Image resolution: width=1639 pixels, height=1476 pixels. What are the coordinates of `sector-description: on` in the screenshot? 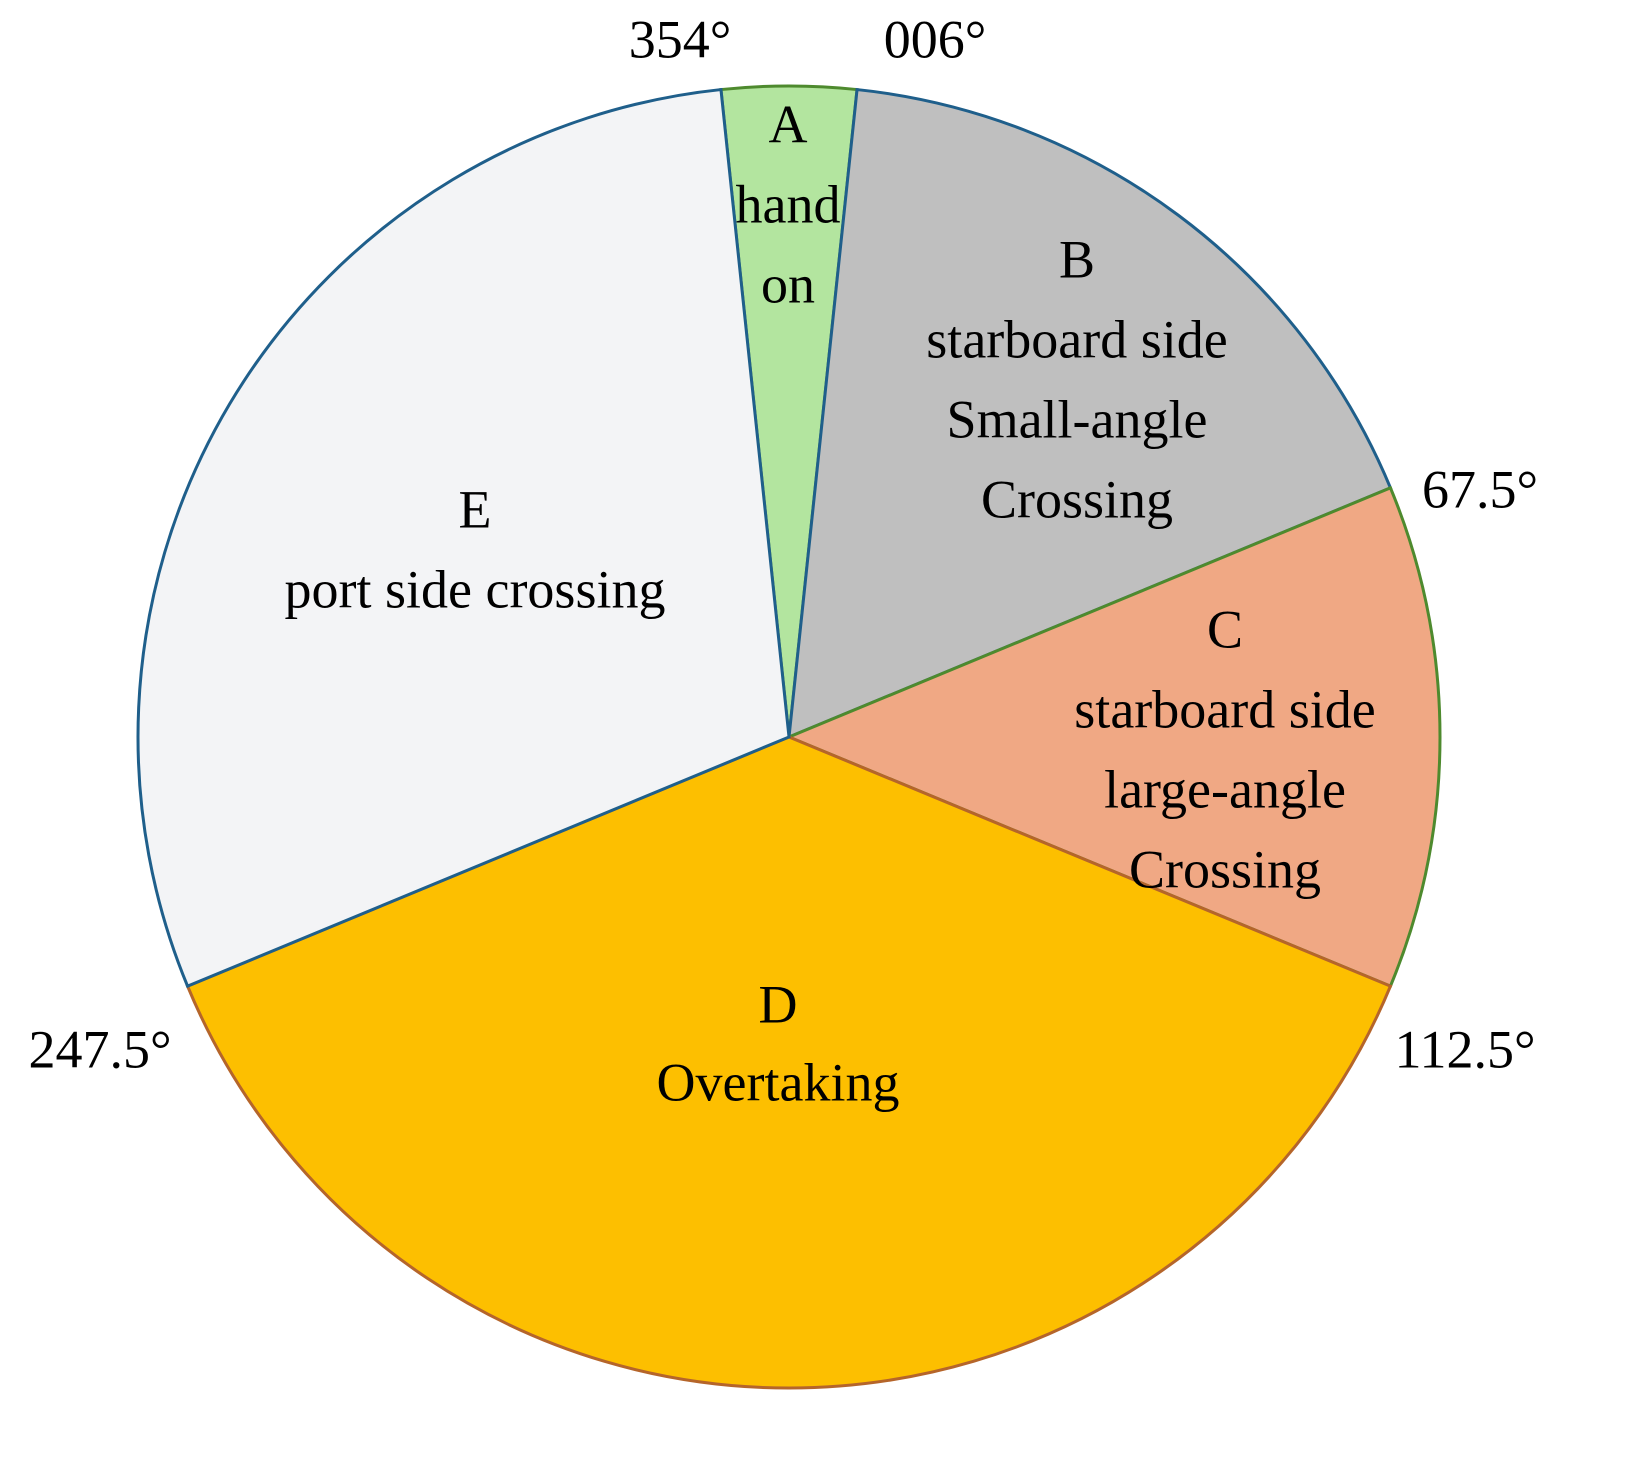 It's located at (788, 284).